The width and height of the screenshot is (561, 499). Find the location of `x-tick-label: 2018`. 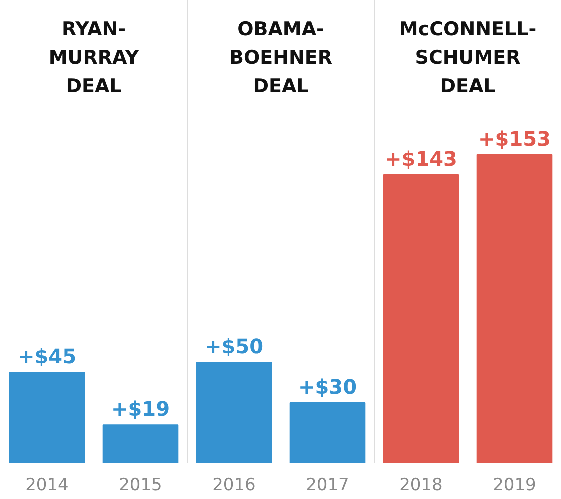

x-tick-label: 2018 is located at coordinates (421, 486).